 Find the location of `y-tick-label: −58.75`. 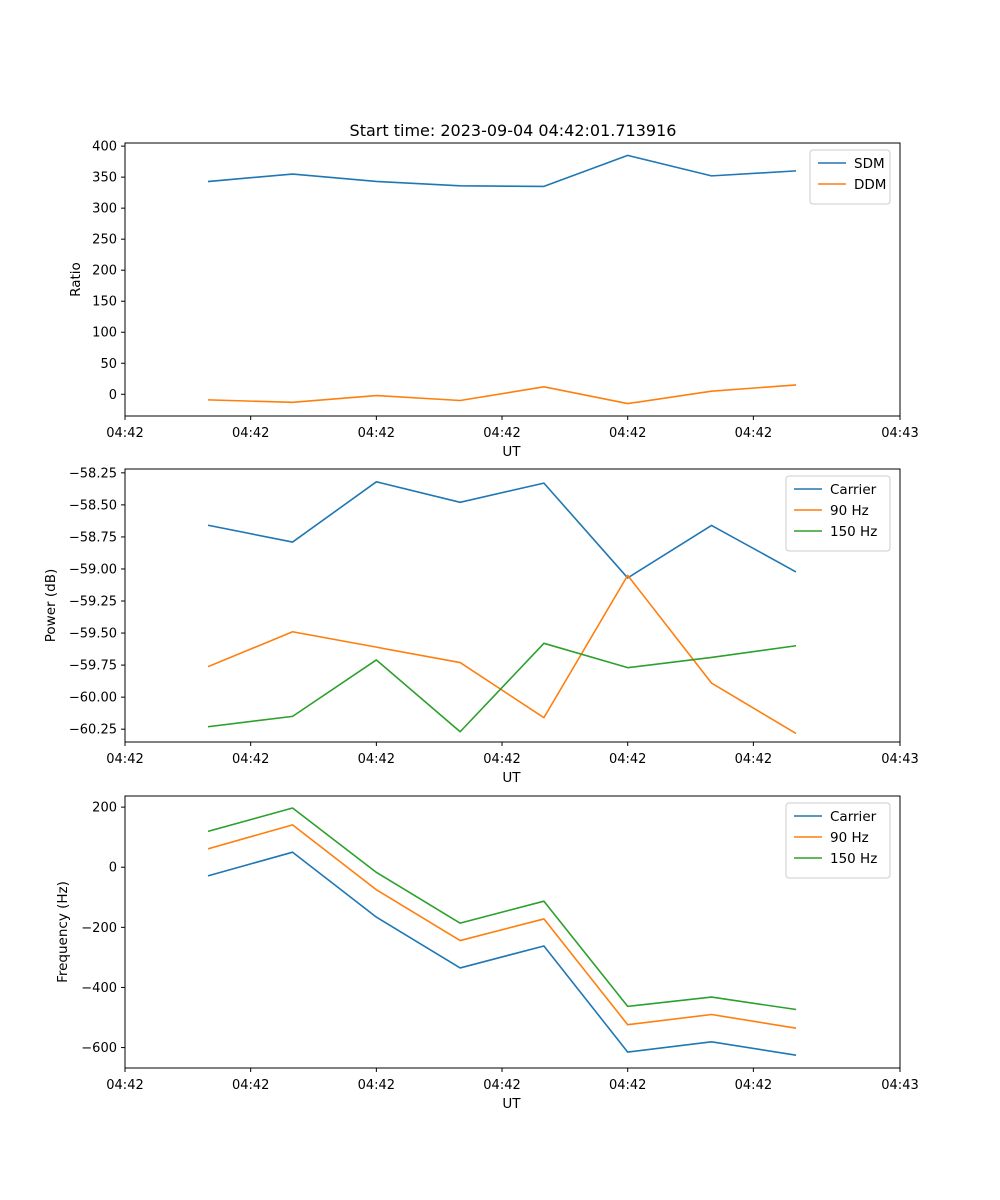

y-tick-label: −58.75 is located at coordinates (93, 537).